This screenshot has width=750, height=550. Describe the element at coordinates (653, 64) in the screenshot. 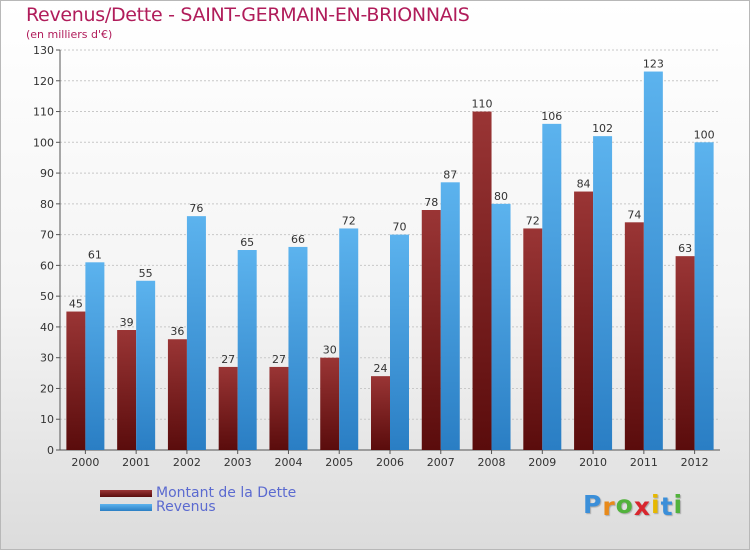

I see `data-label-revenus: 123` at that location.